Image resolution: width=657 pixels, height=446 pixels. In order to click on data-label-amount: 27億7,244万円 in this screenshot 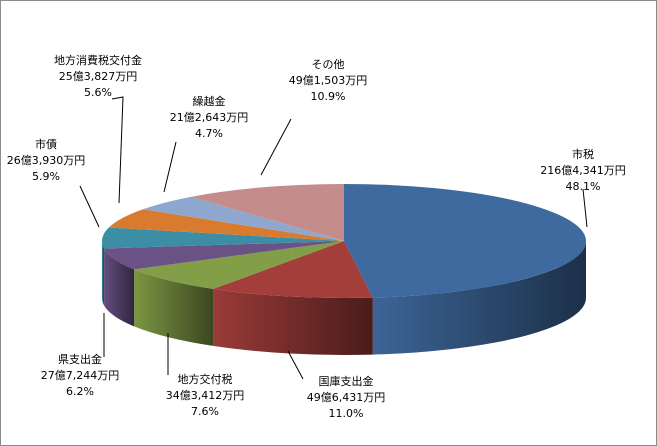, I will do `click(80, 375)`.